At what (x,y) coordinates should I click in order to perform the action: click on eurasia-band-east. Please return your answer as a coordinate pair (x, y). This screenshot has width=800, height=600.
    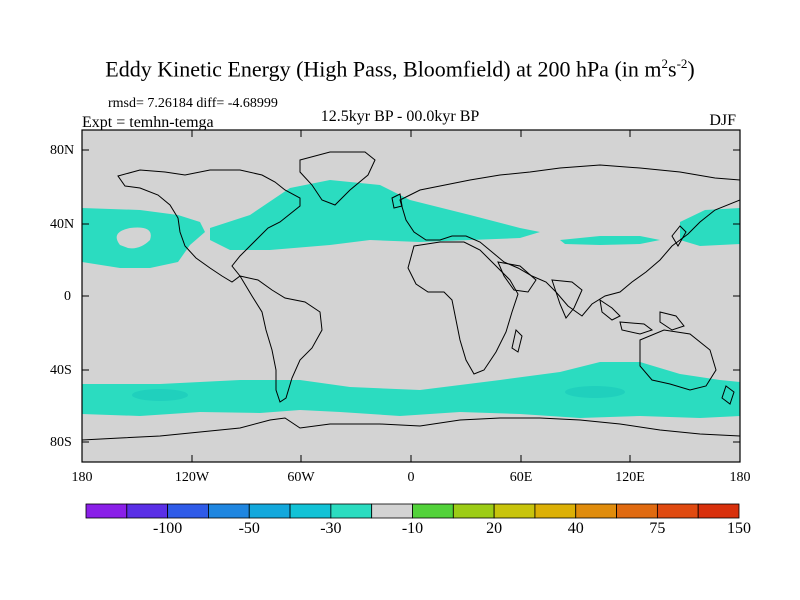
    Looking at the image, I should click on (610, 240).